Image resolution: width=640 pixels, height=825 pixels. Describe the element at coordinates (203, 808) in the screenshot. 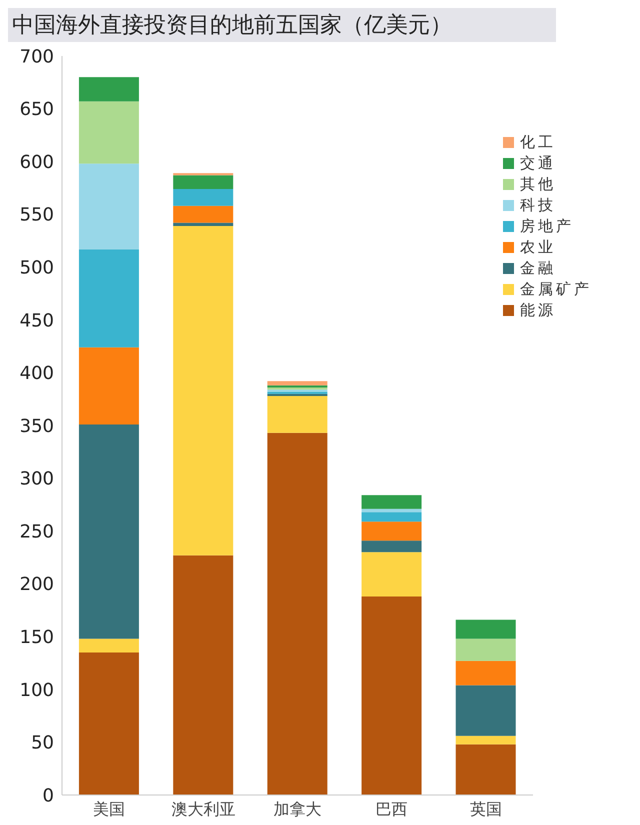

I see `x-tick-label: 澳大利亚` at that location.